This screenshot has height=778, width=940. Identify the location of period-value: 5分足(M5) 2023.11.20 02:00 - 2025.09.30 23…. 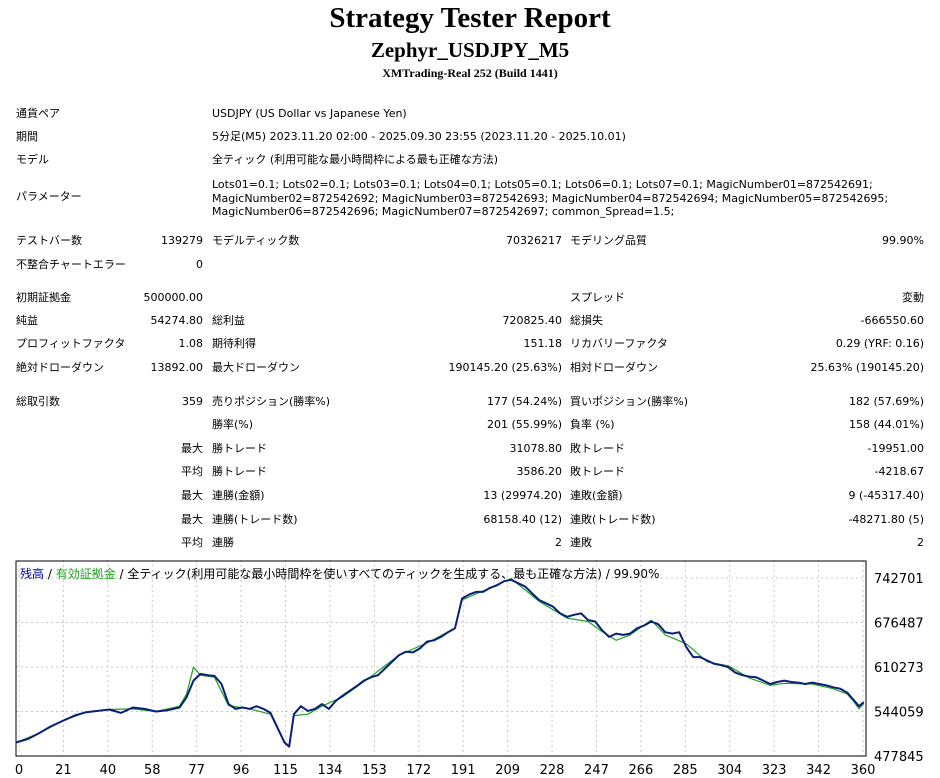
(419, 136).